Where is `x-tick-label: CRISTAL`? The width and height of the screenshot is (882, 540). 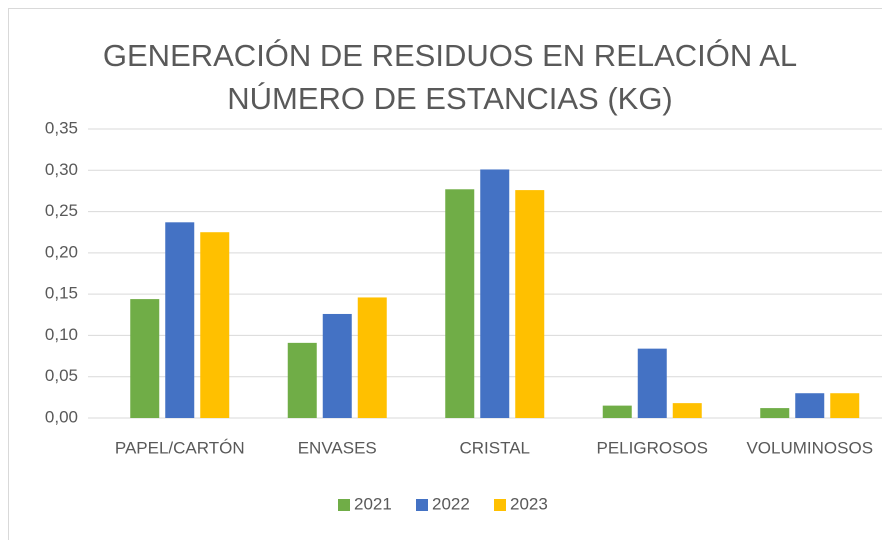 x-tick-label: CRISTAL is located at coordinates (494, 447).